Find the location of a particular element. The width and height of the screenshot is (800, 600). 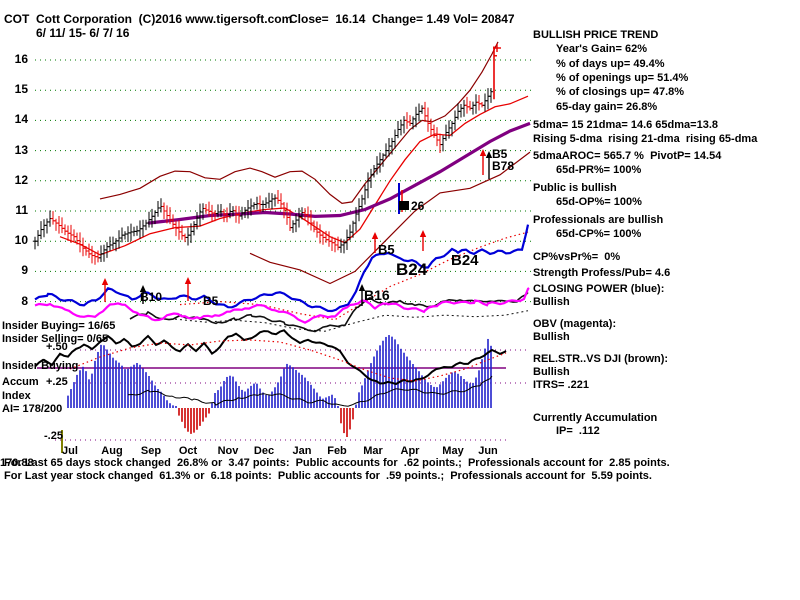

right-panel-stat-line: 65-day gain= 26.8% is located at coordinates (607, 107).